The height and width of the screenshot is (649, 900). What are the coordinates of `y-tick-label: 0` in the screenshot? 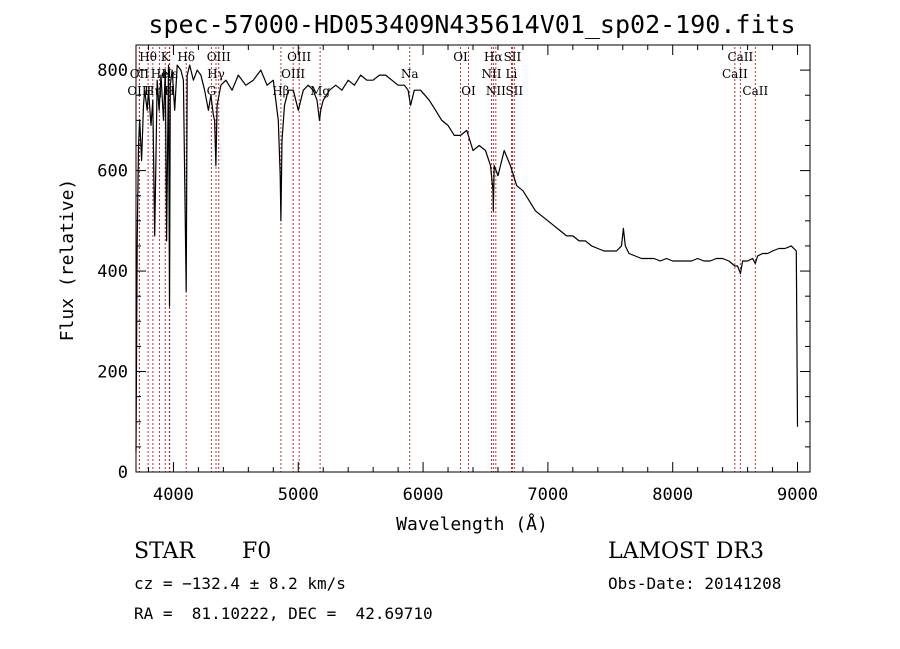 It's located at (123, 473).